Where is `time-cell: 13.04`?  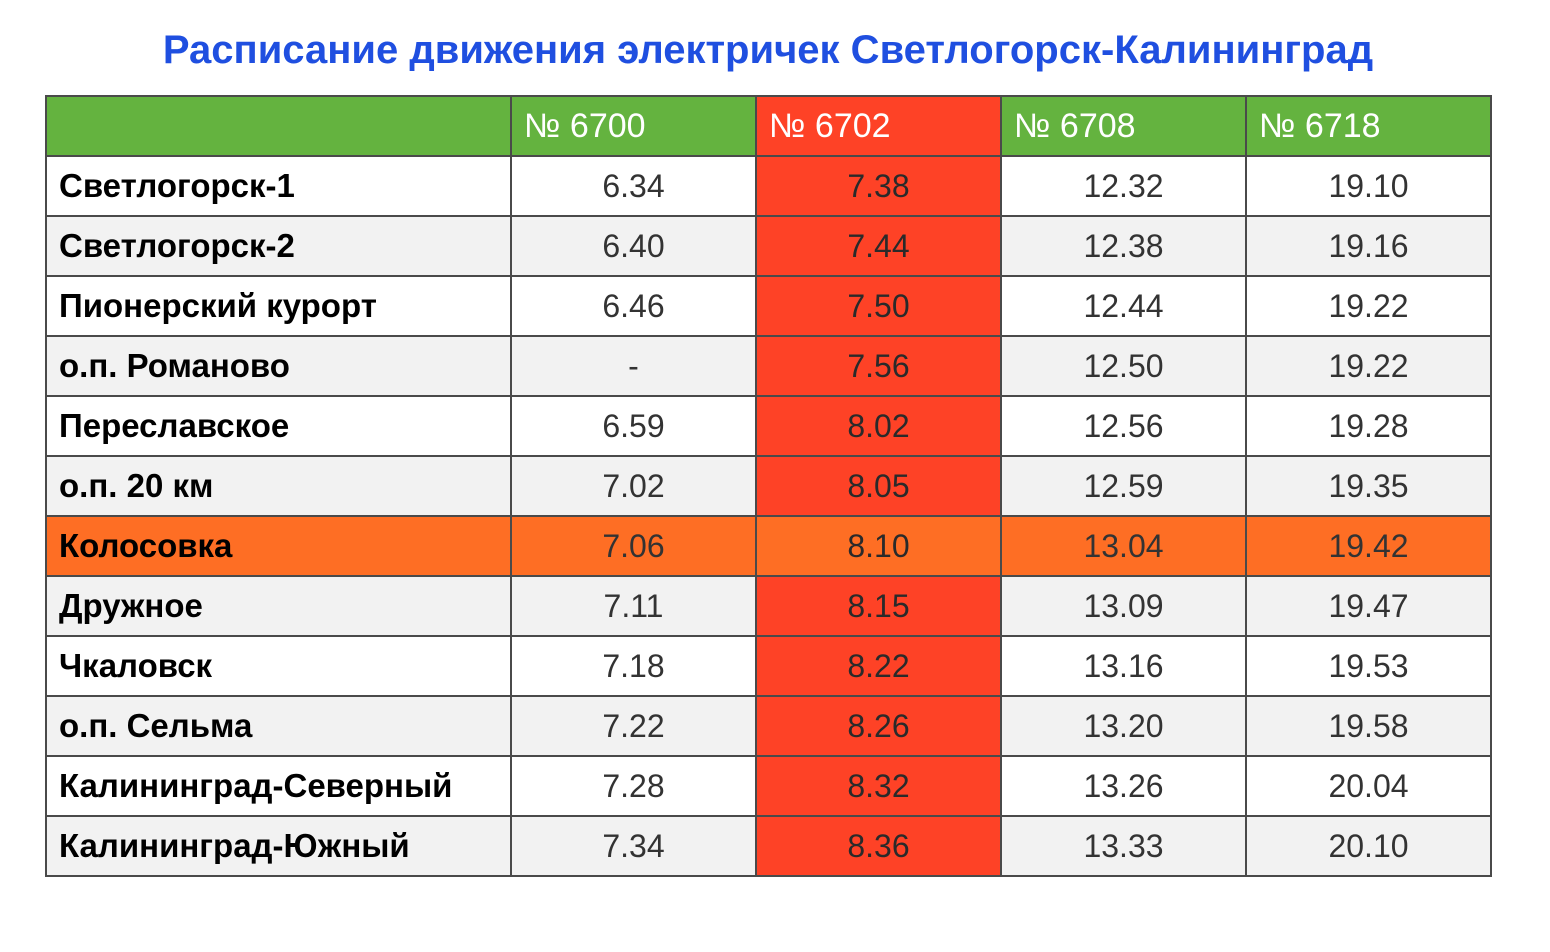
time-cell: 13.04 is located at coordinates (1123, 546).